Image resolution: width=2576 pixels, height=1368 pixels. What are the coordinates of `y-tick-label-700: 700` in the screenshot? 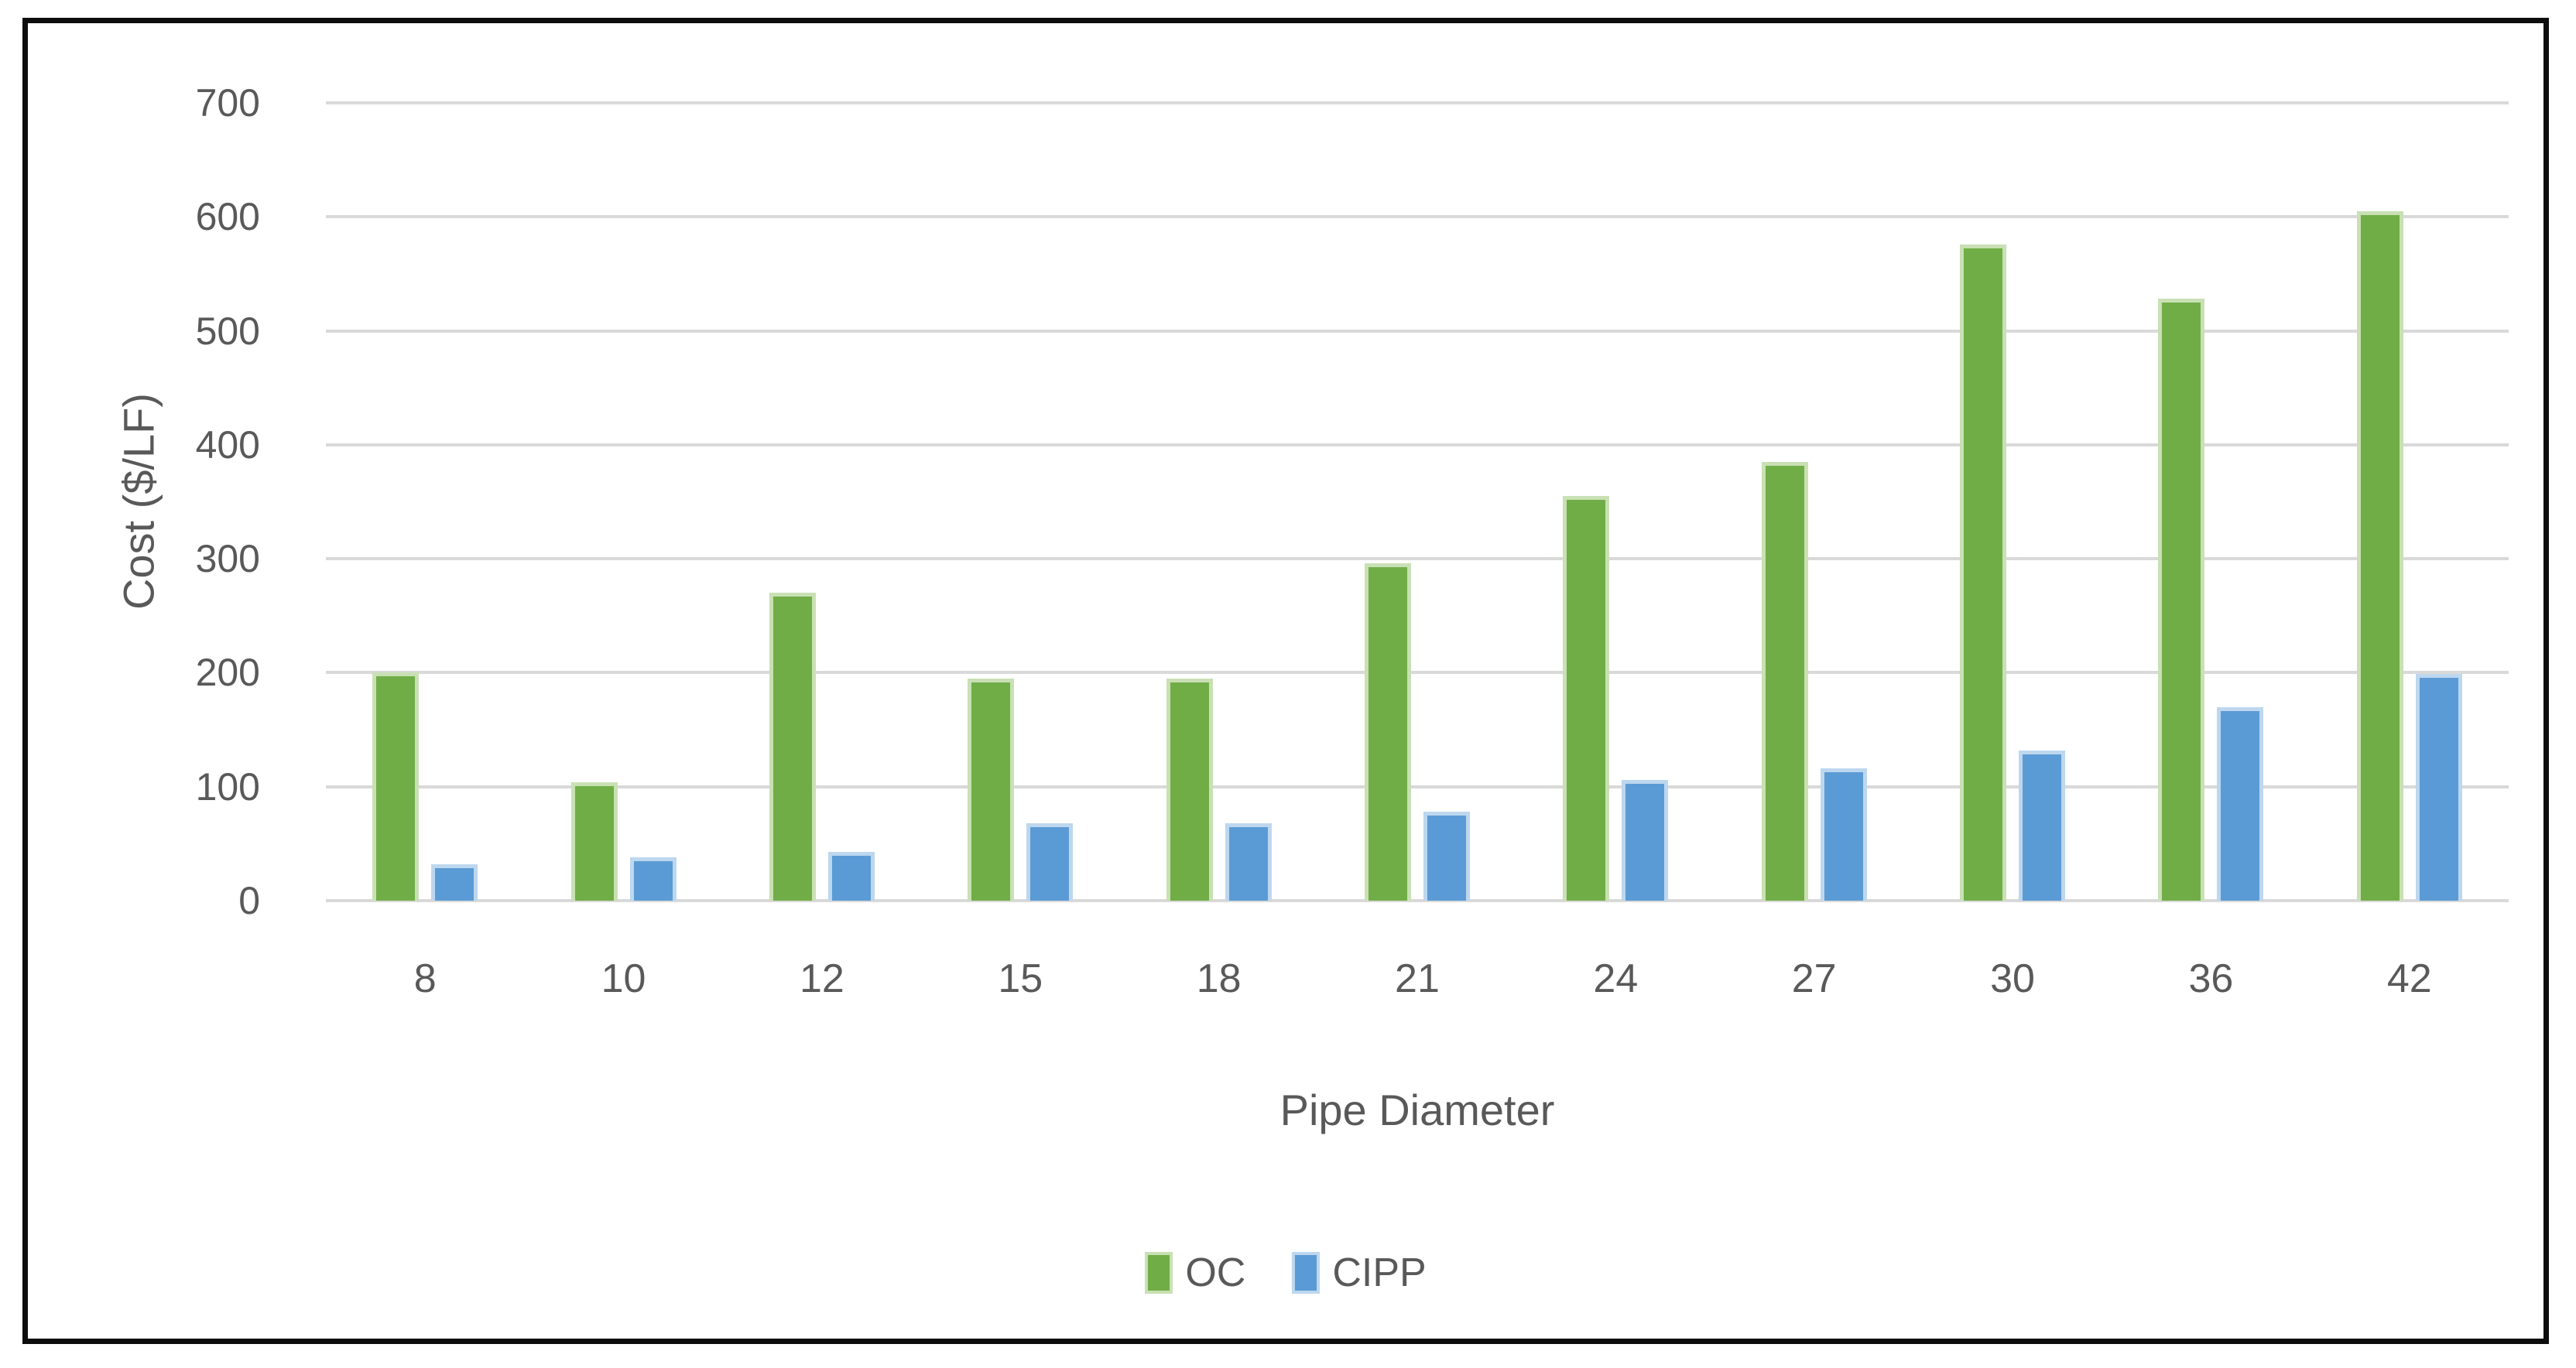 It's located at (227, 103).